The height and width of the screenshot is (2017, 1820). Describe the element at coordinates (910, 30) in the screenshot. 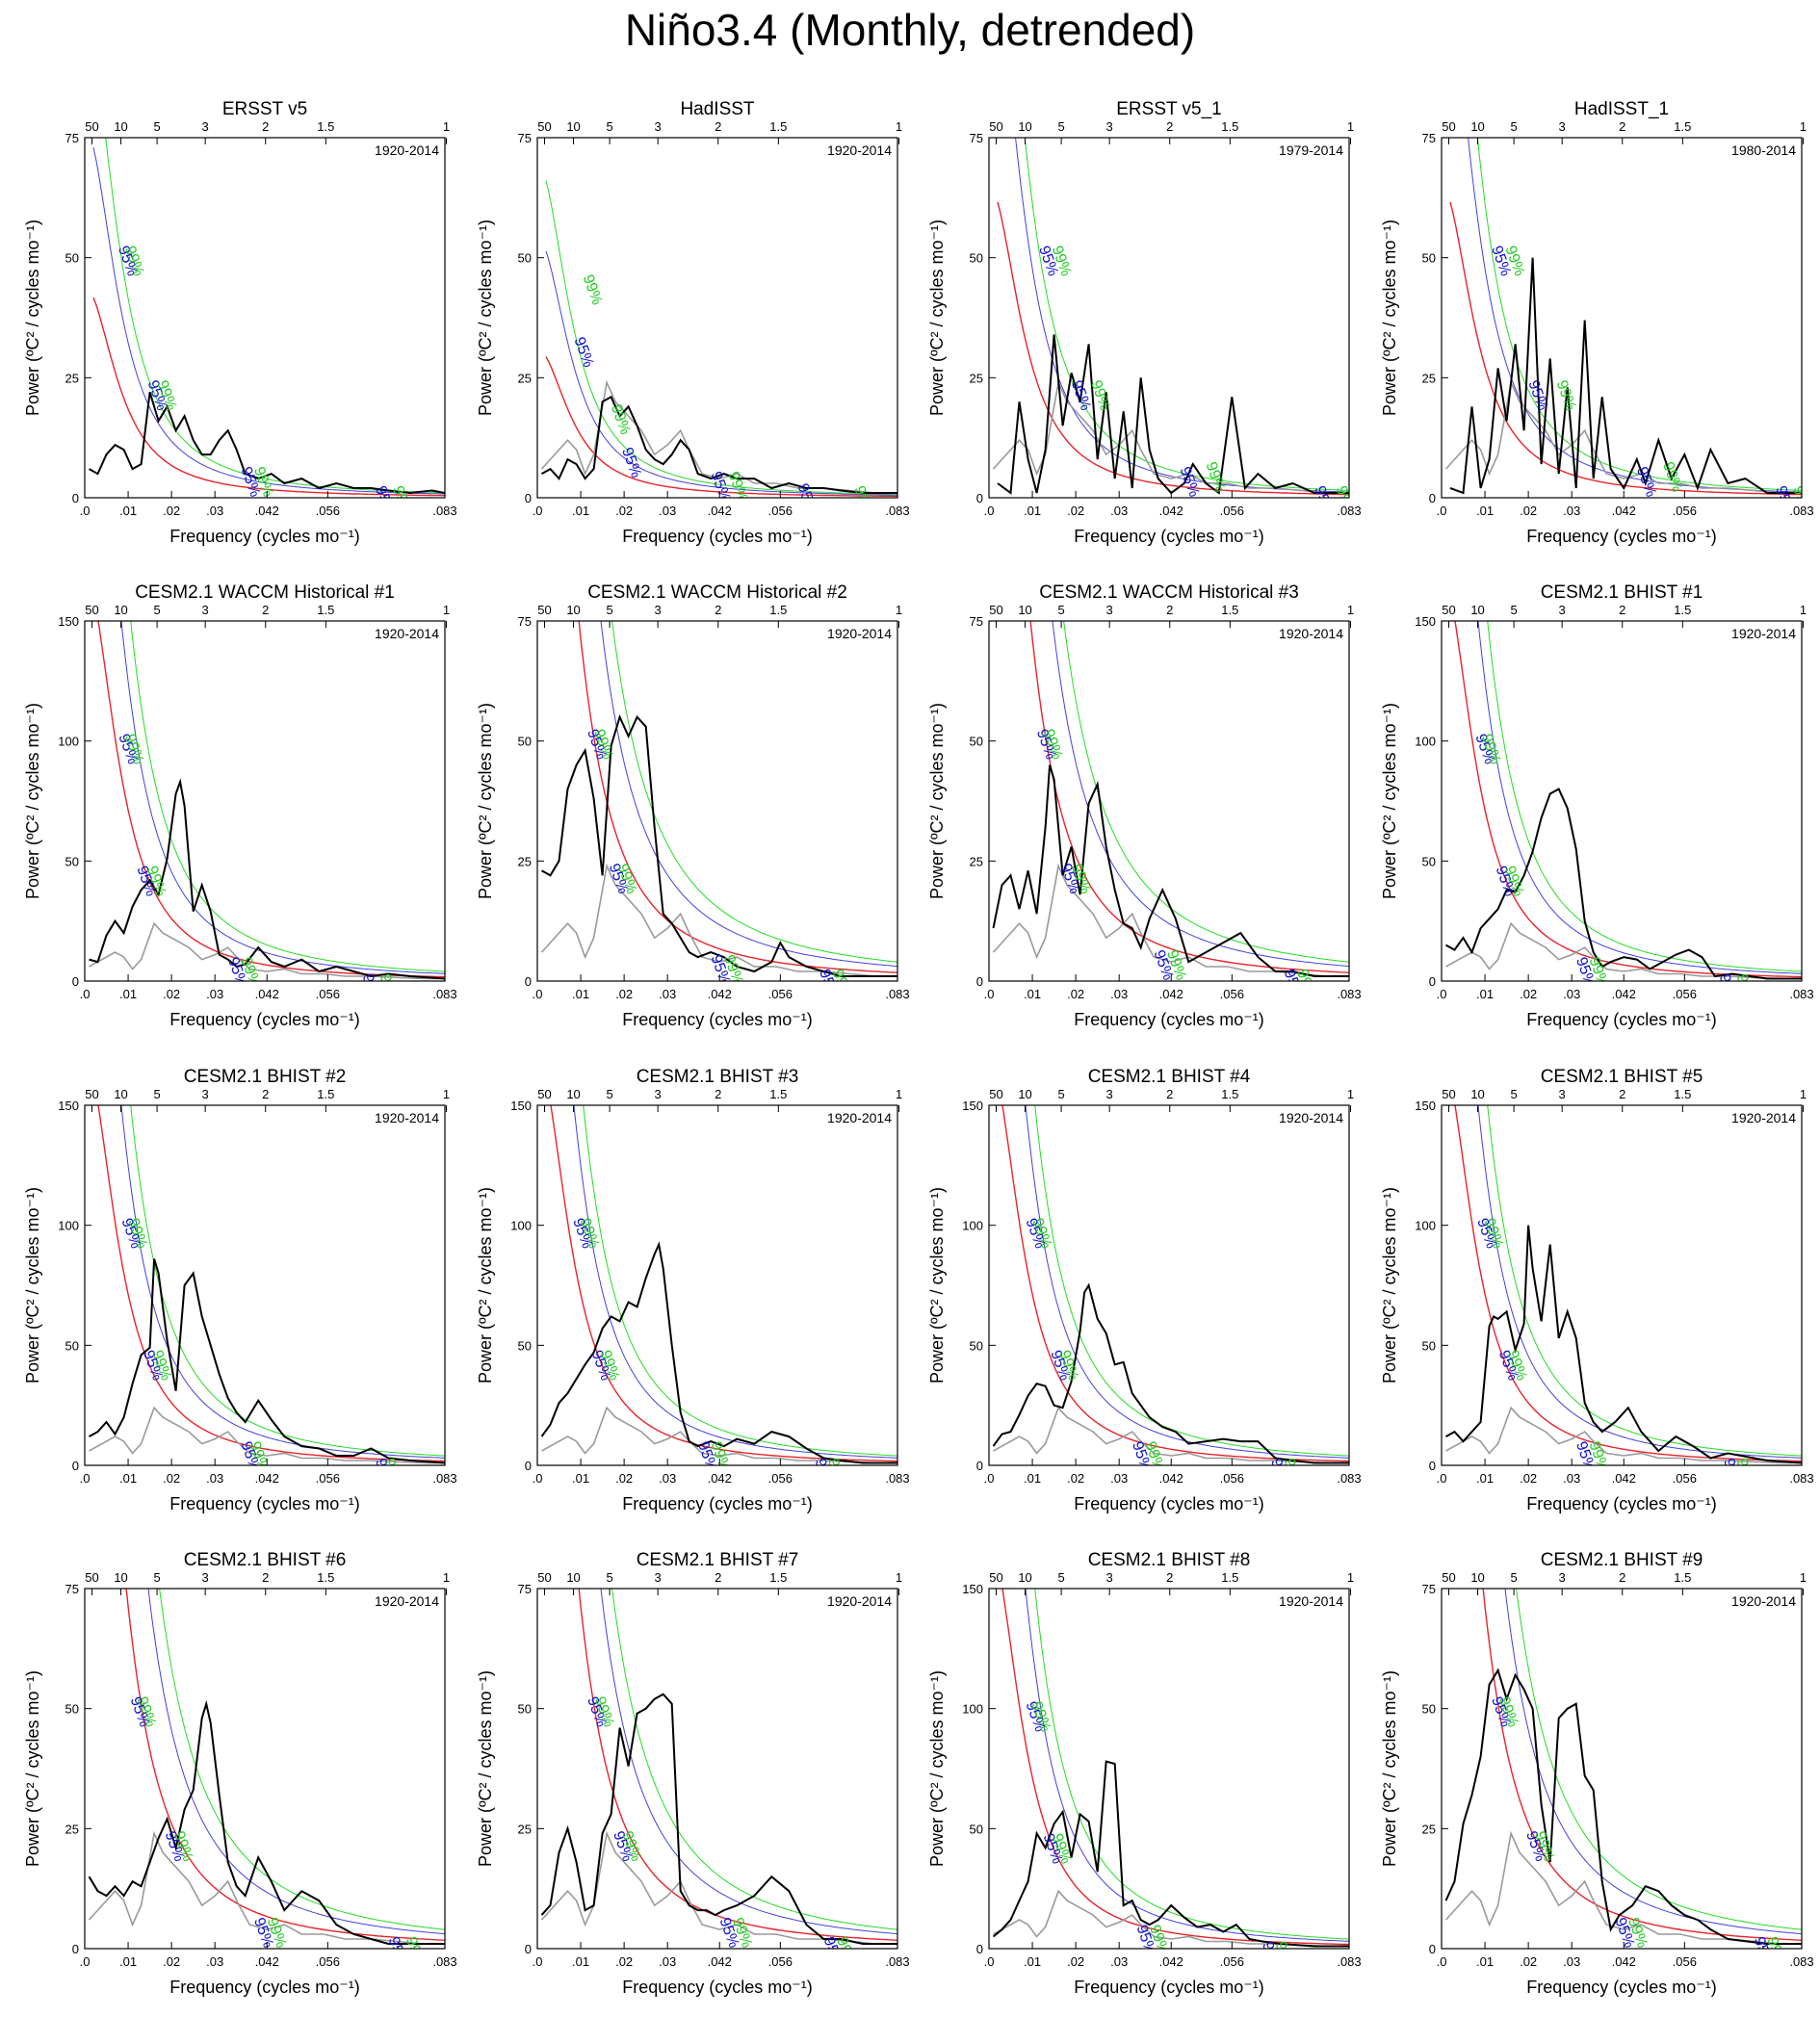

I see `page-title: Niño3.4 (Monthly, detrended)` at that location.